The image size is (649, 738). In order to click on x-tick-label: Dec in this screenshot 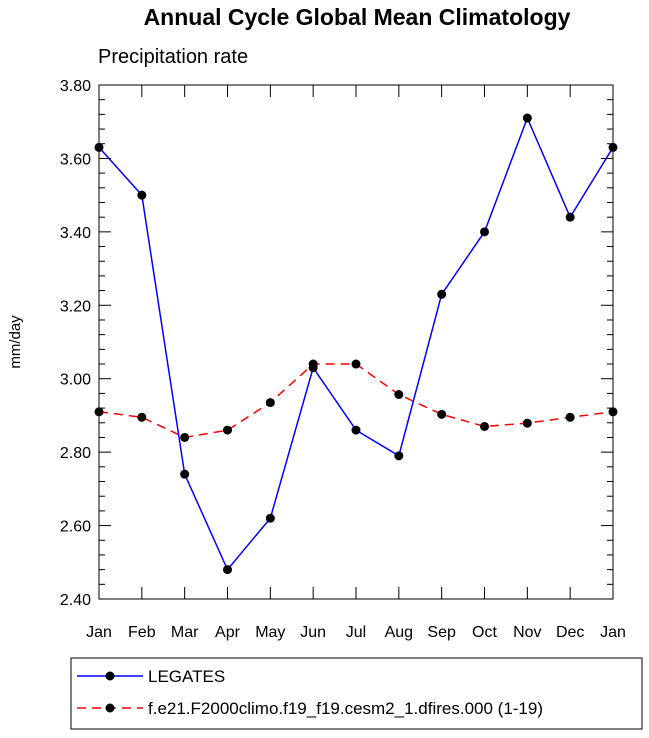, I will do `click(570, 632)`.